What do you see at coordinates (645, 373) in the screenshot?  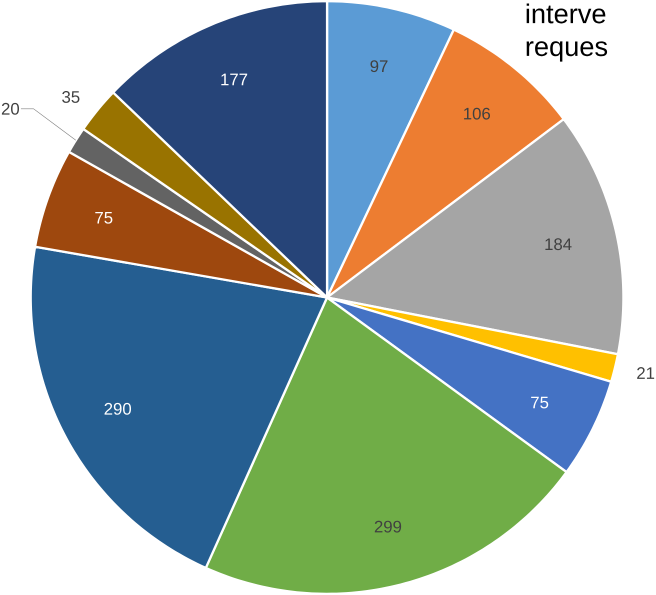 I see `data-label: 21` at bounding box center [645, 373].